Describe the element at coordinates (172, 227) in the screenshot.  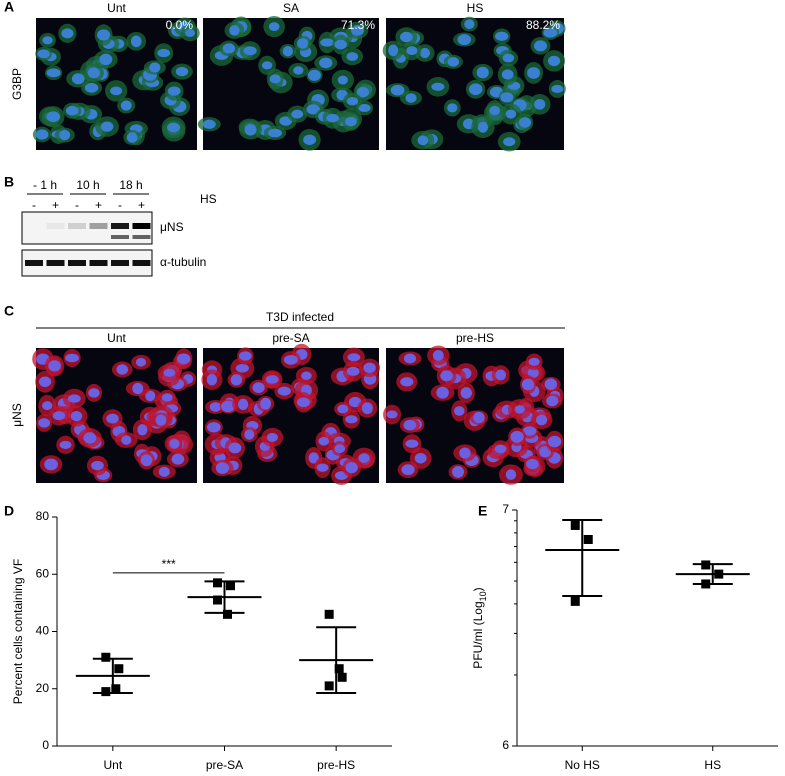
I see `band-label: μNS` at that location.